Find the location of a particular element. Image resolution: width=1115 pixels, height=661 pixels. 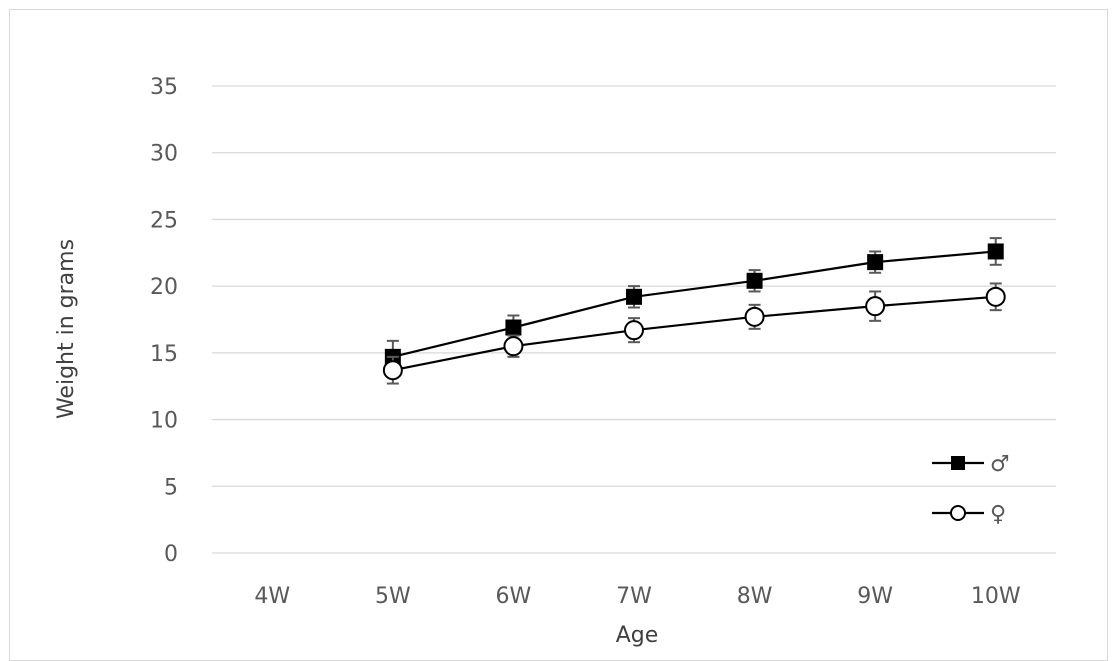

y-tick-label: 15 is located at coordinates (164, 354).